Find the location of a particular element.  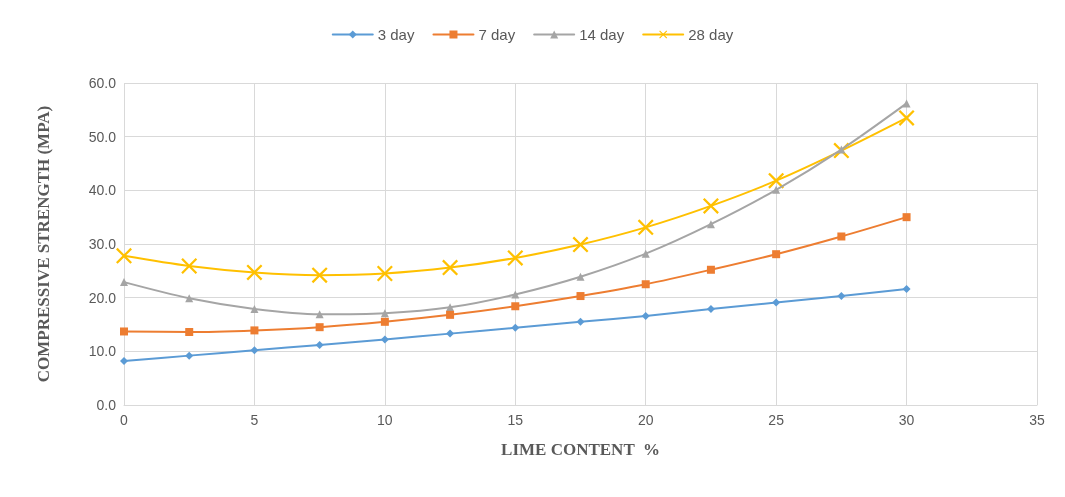

y-tick-label: 10.0 is located at coordinates (102, 351).